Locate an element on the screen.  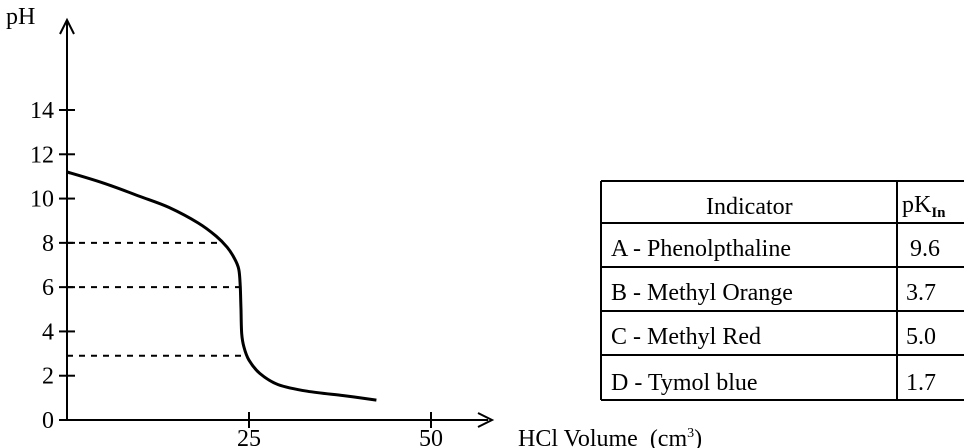
table-cell-pk: 9.6 is located at coordinates (925, 249).